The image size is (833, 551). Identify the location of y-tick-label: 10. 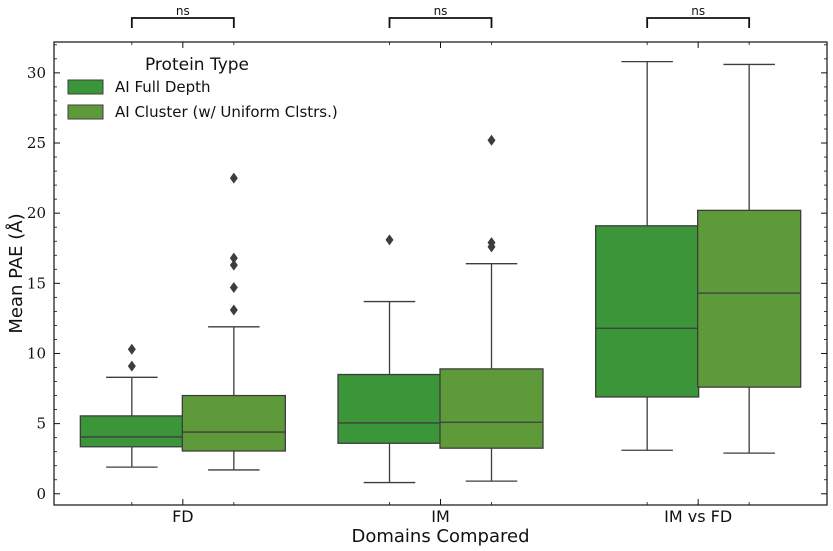
(36, 353).